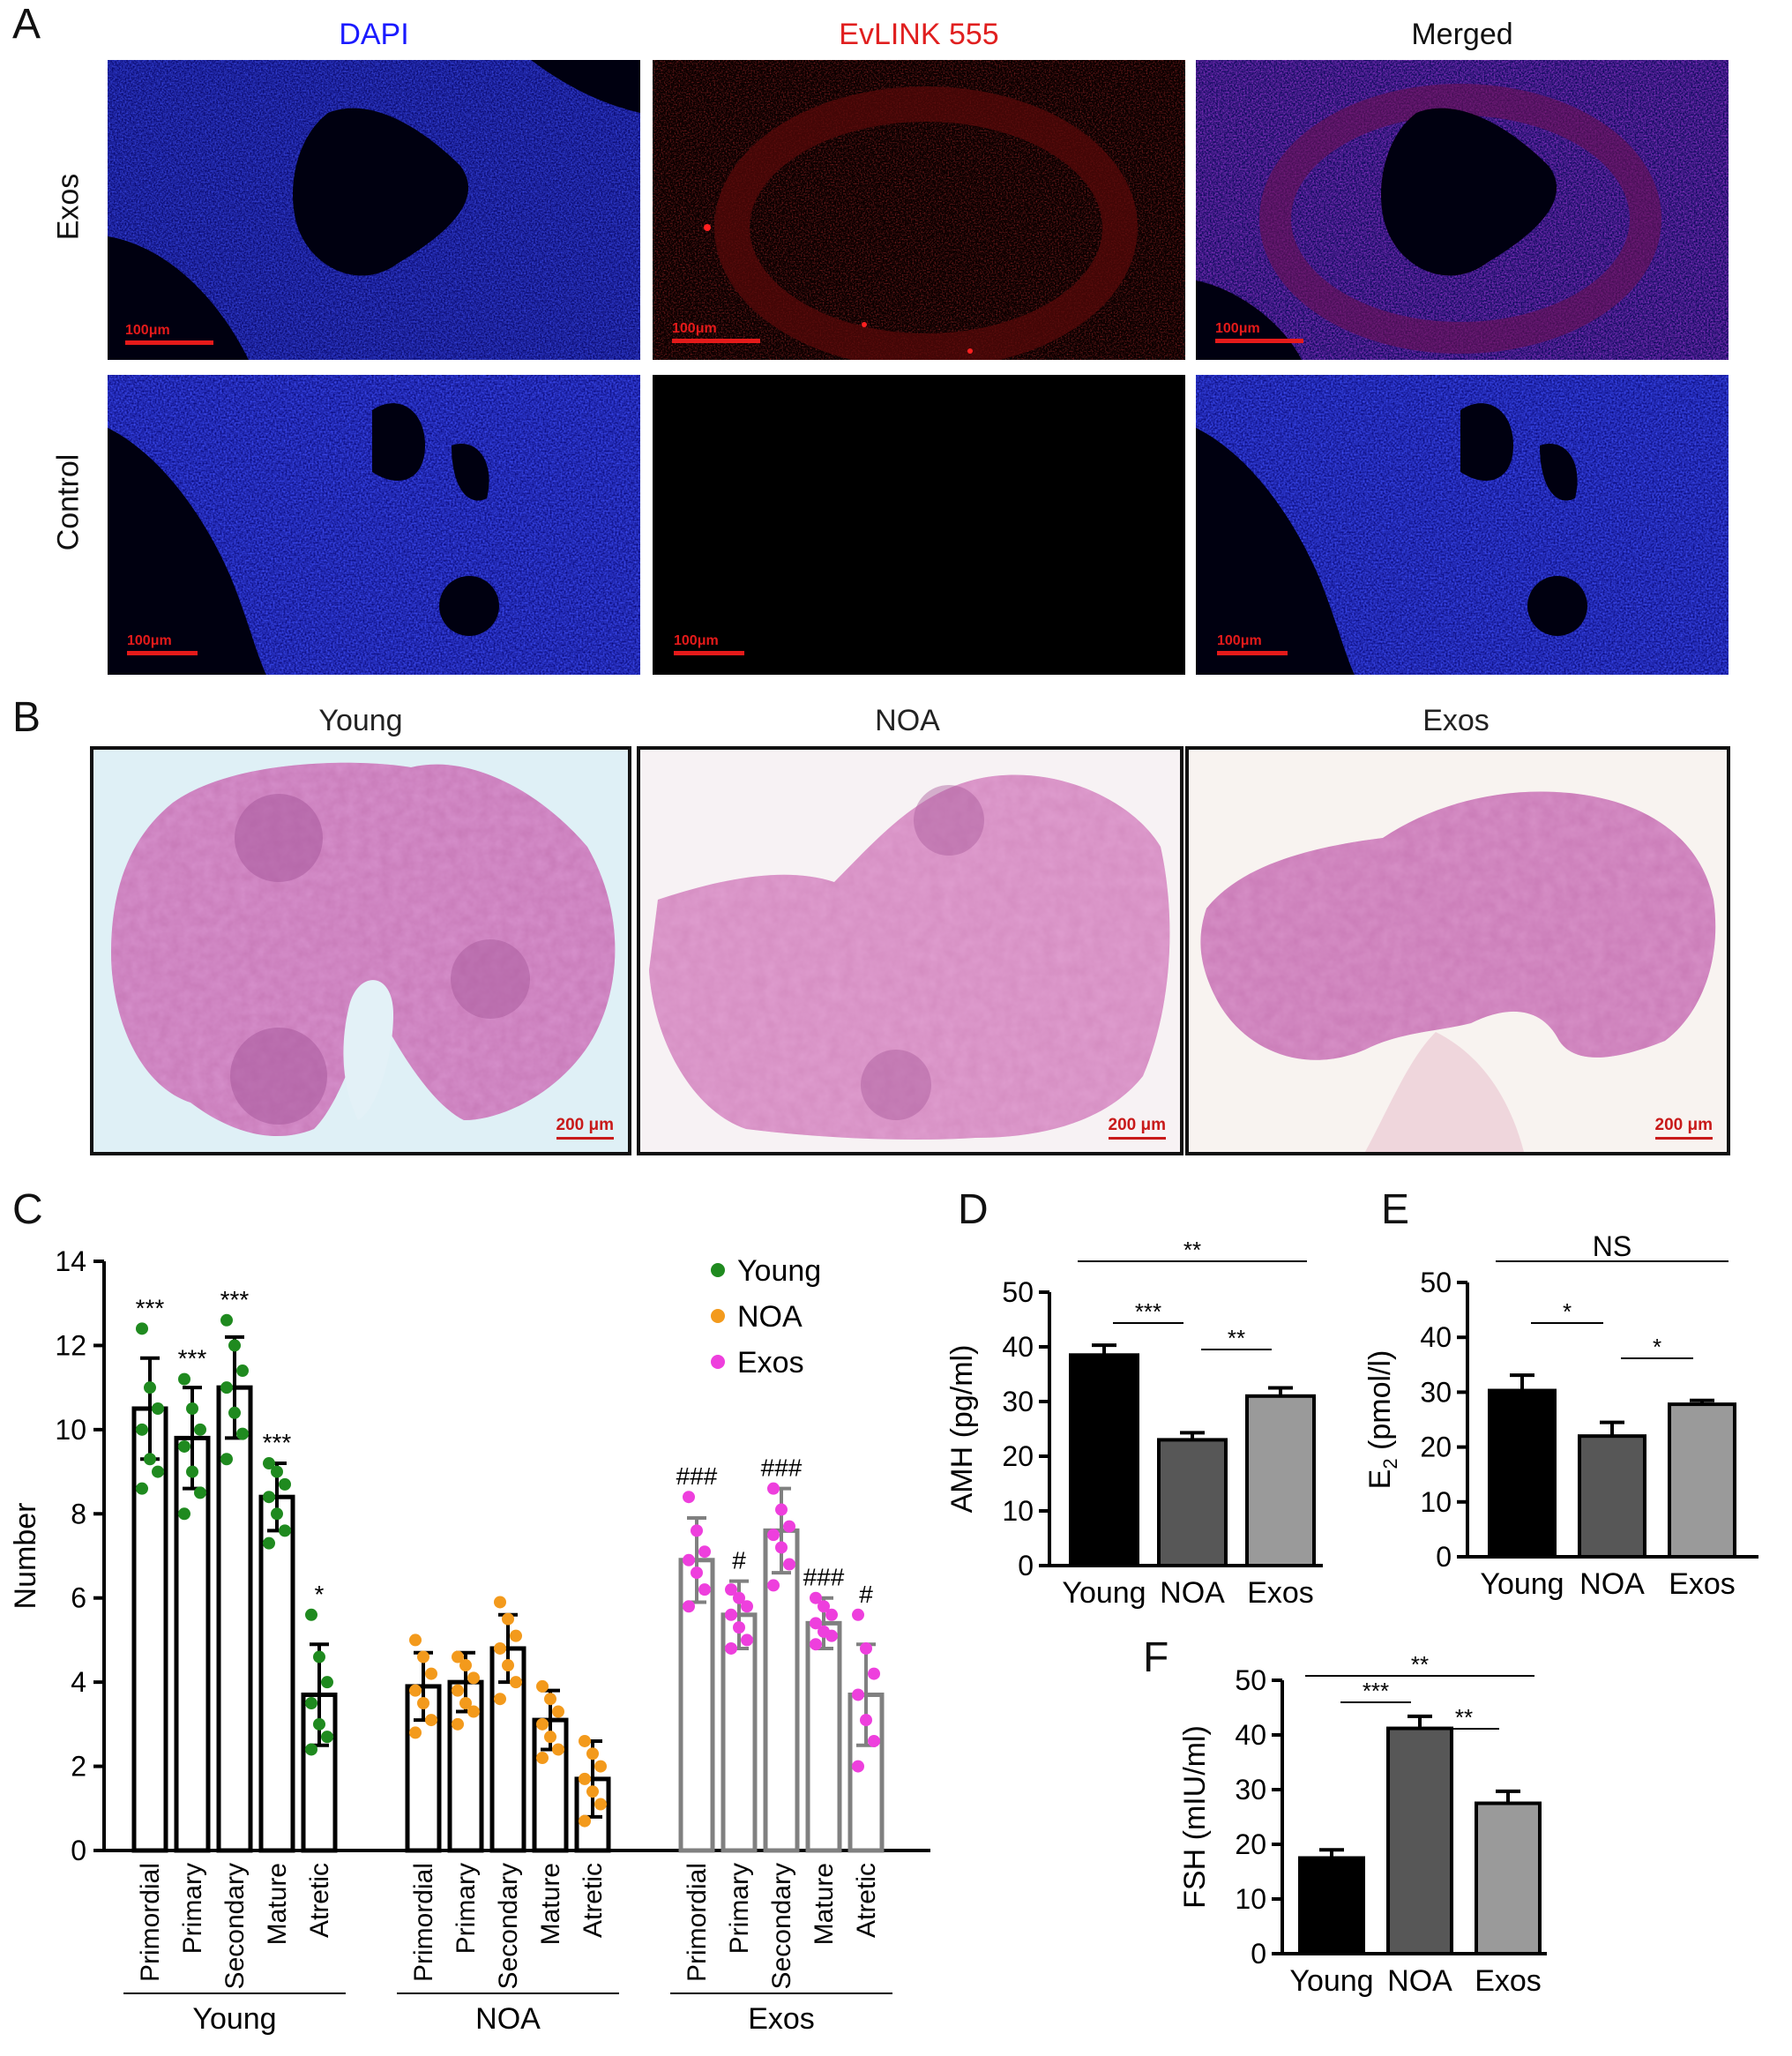 This screenshot has width=1792, height=2056. Describe the element at coordinates (1382, 1420) in the screenshot. I see `y-axis-label: E2 (pmol/l)` at that location.